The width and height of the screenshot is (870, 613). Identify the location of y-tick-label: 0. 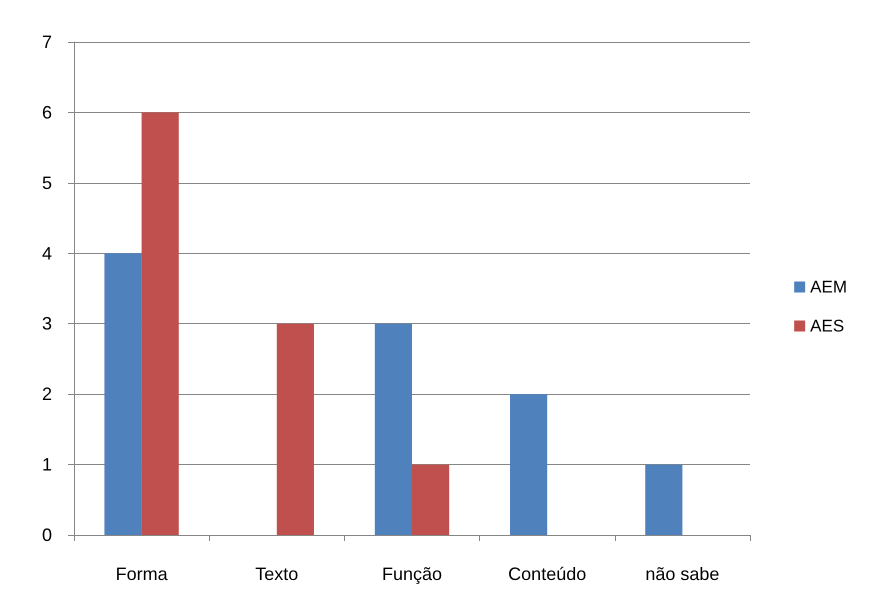
(47, 535).